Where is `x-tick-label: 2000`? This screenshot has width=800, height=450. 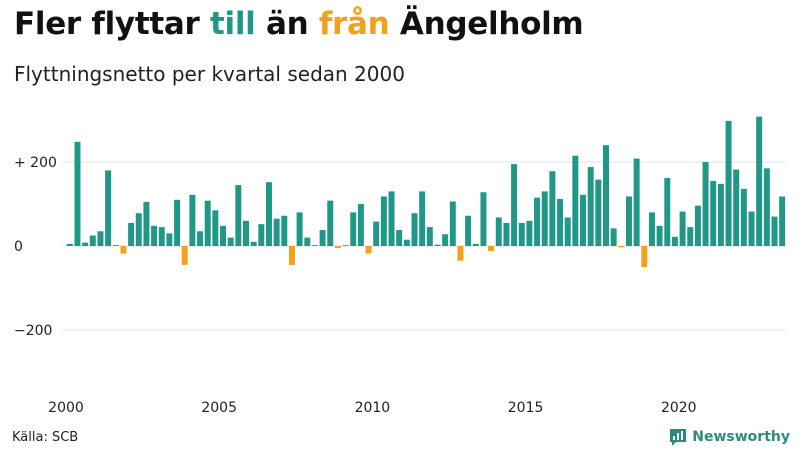 x-tick-label: 2000 is located at coordinates (66, 408).